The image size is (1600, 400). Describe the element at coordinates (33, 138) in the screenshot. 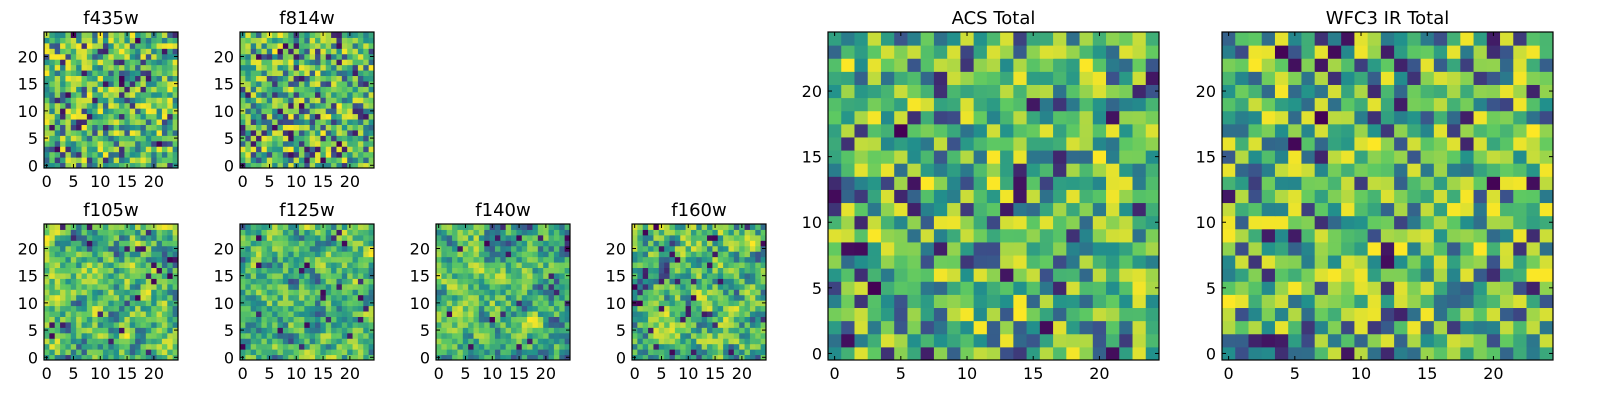

I see `y-tick-label: 5` at that location.